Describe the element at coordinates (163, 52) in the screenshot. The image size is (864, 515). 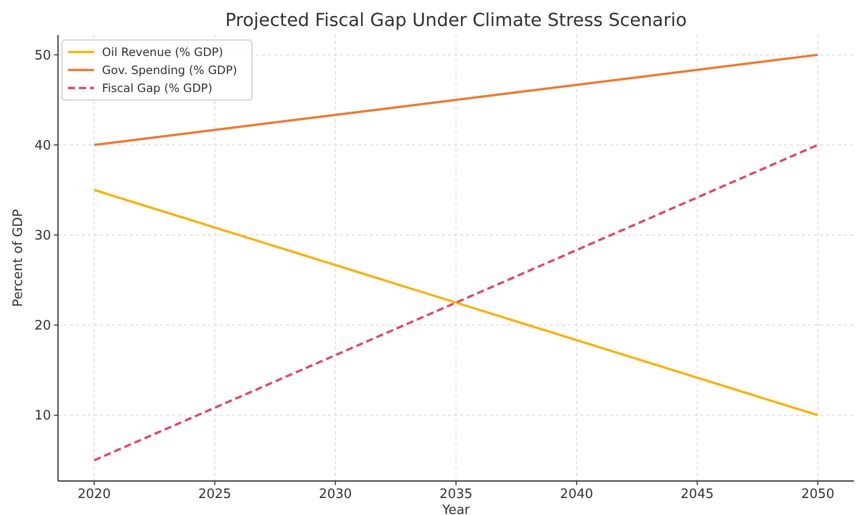
I see `legend-label: Oil Revenue (% GDP)` at that location.